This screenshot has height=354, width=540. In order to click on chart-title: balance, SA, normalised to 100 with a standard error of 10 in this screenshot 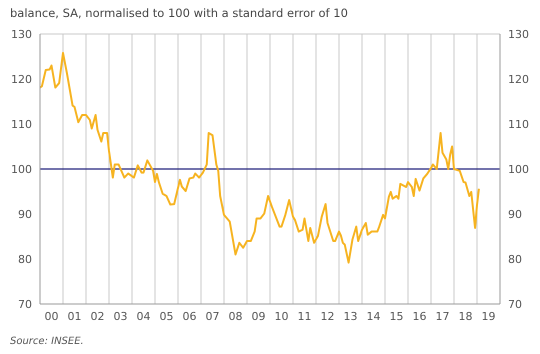, I will do `click(179, 13)`.